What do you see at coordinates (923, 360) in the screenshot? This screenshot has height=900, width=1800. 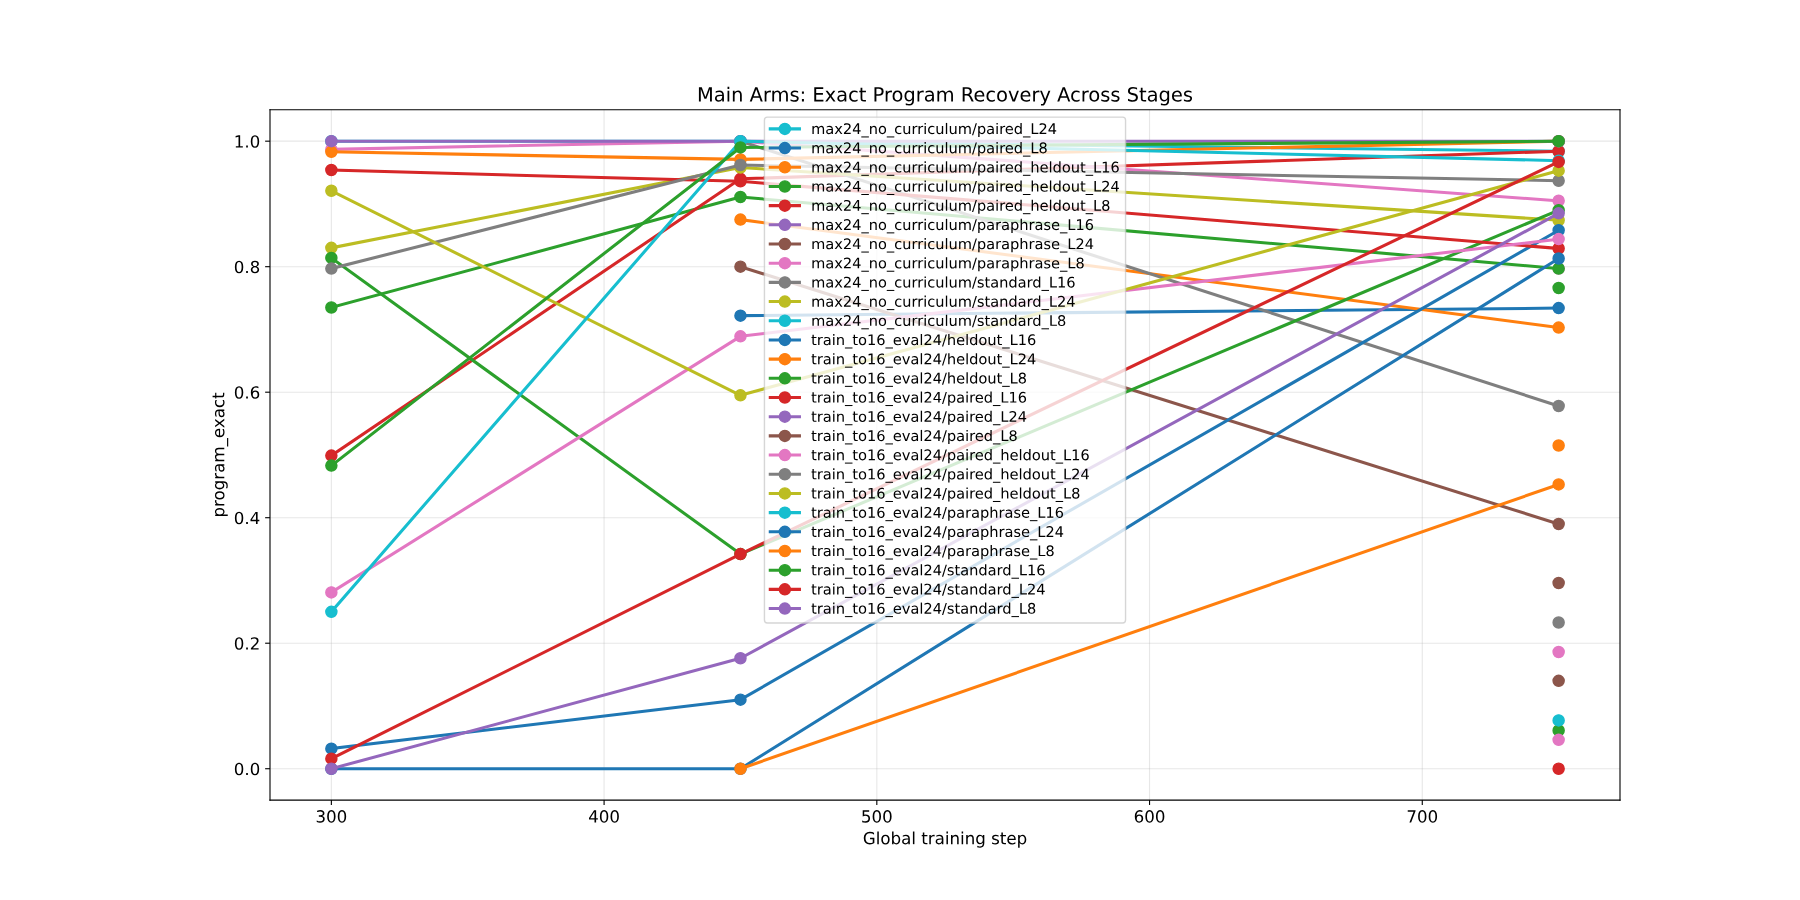 I see `legend-label: train_to16_eval24/heldout_L24` at bounding box center [923, 360].